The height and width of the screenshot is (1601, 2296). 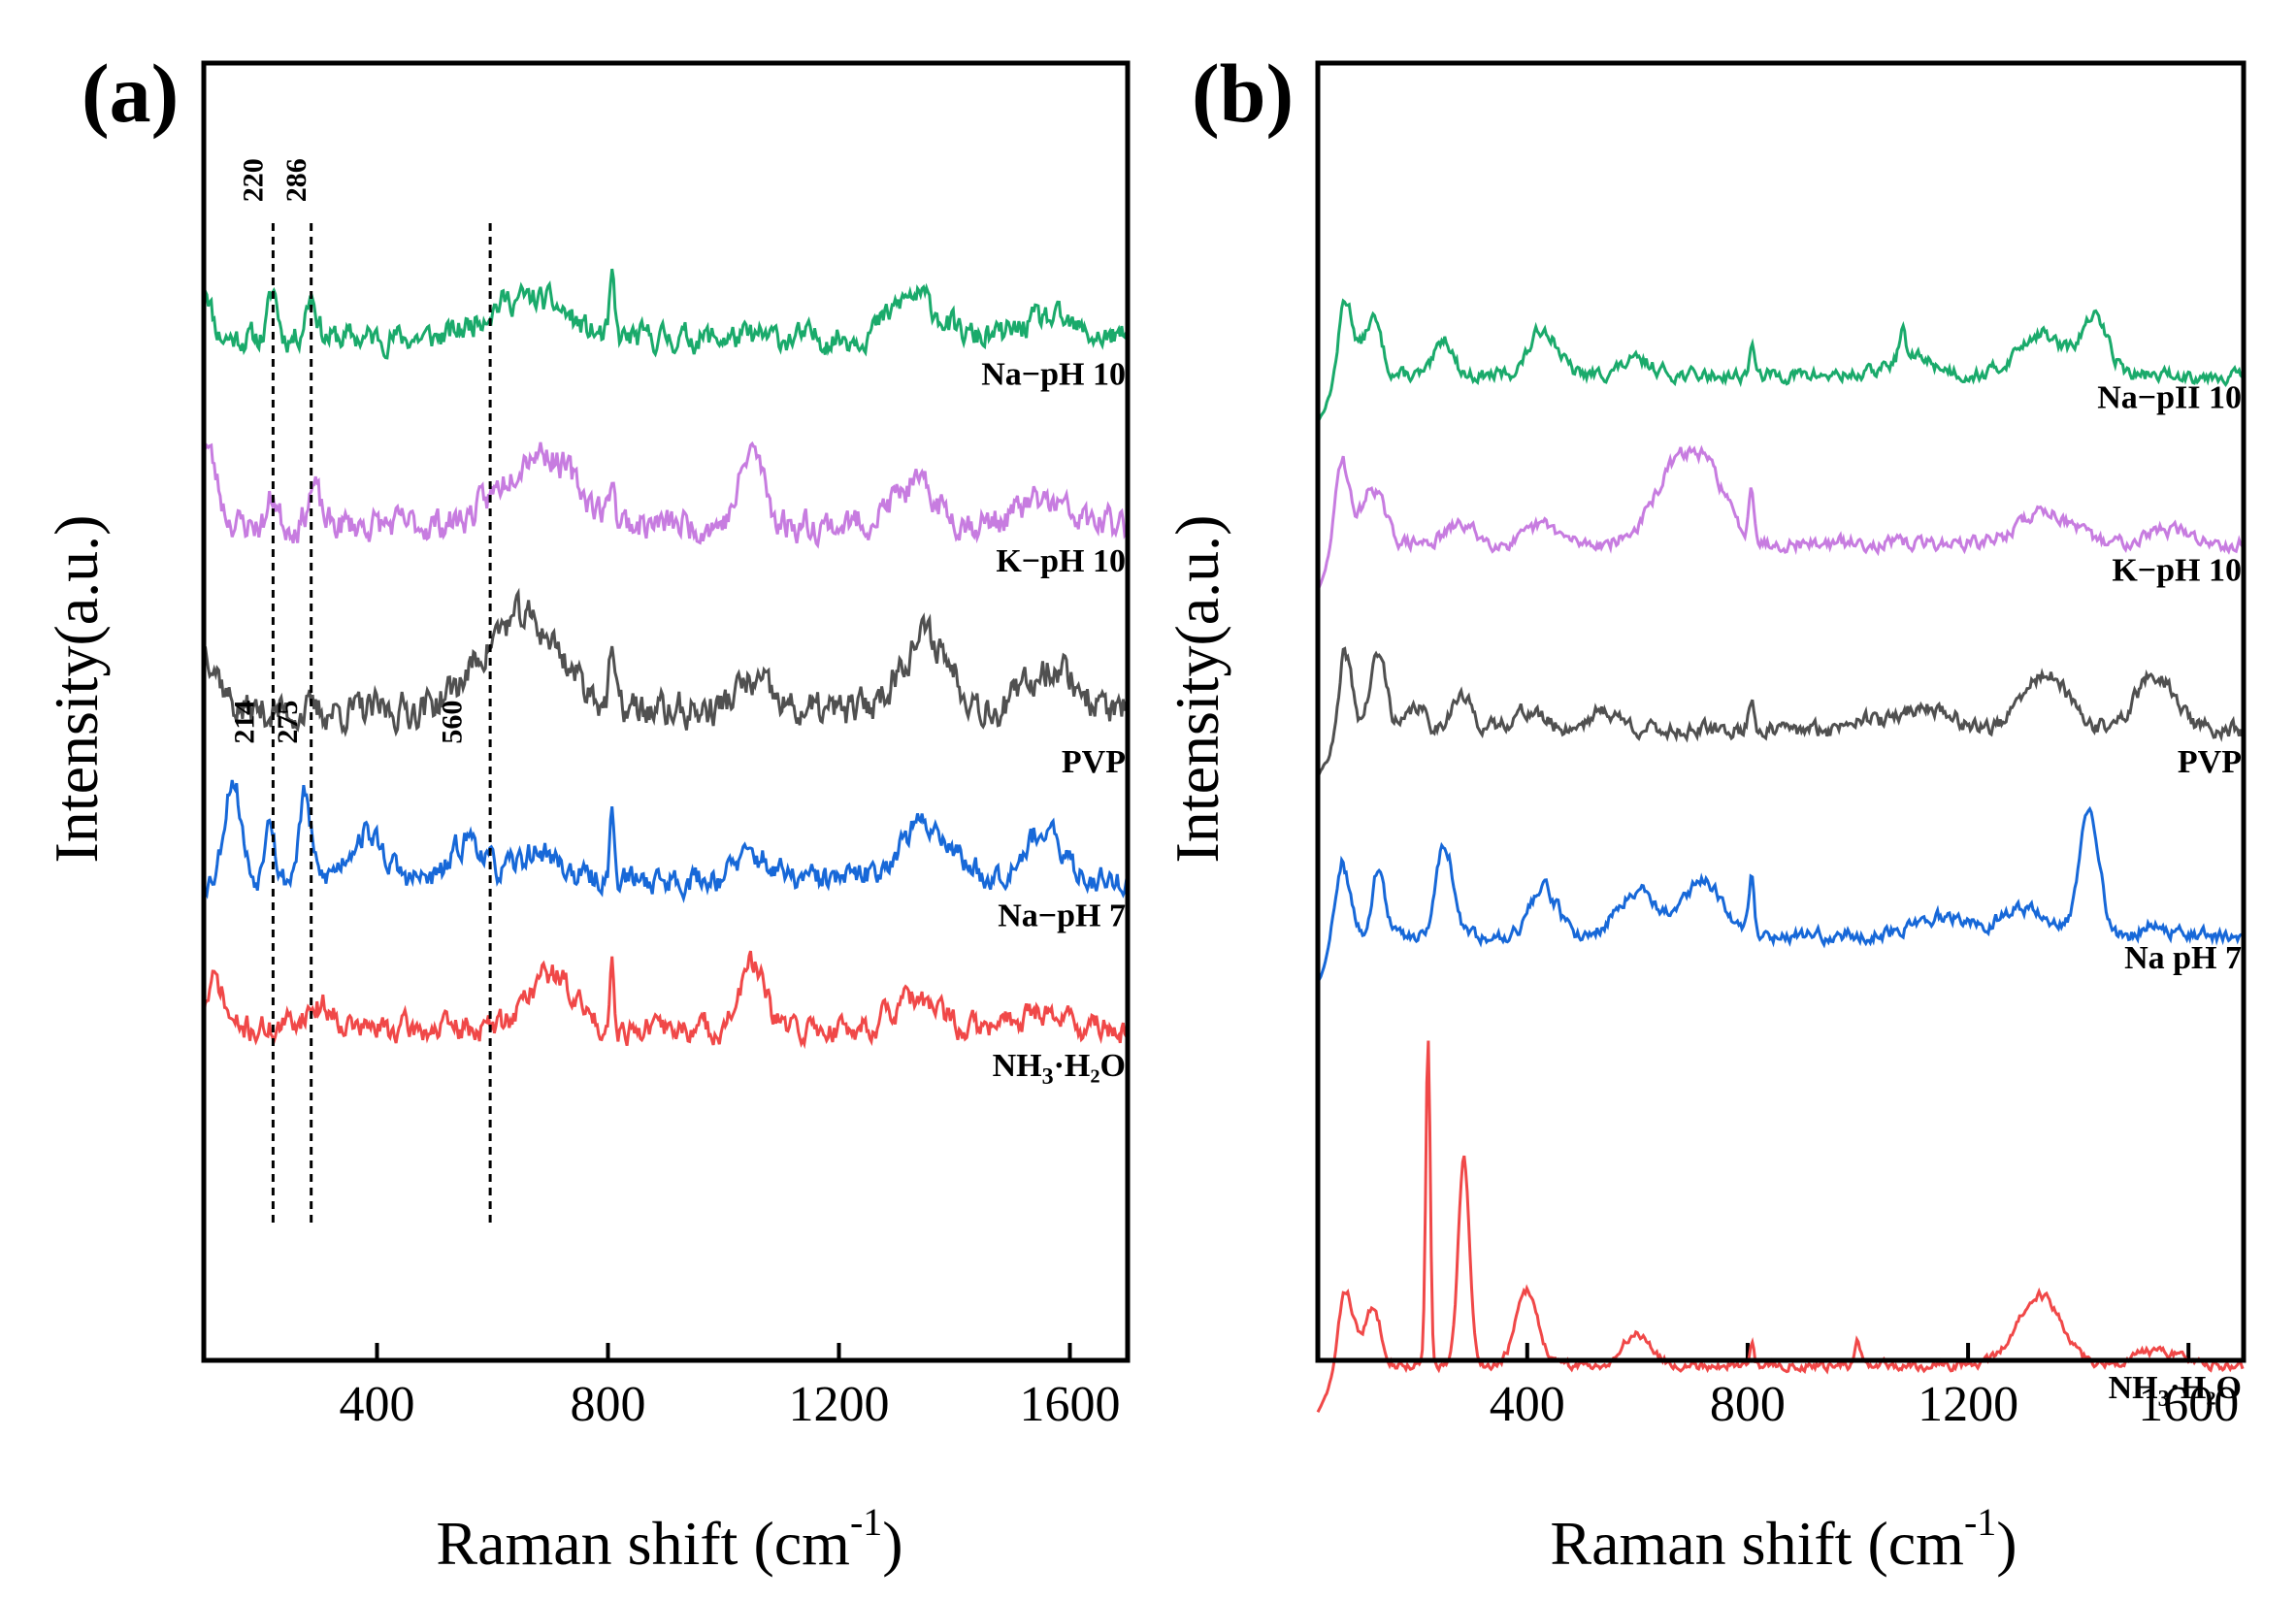 I want to click on series-label: Na−pH 10, so click(x=1053, y=374).